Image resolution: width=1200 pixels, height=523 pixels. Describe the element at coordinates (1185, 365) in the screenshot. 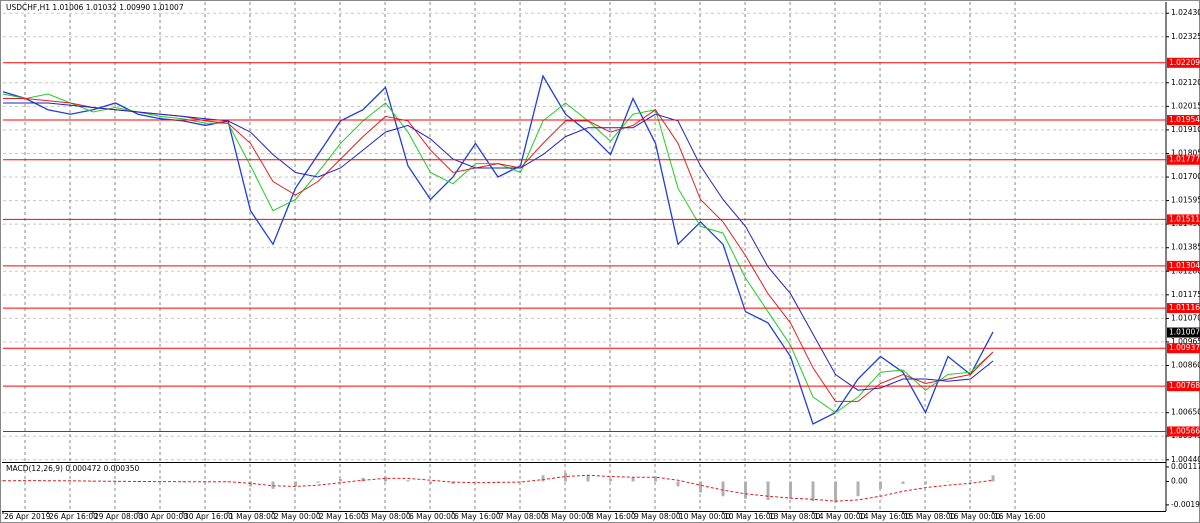

I see `price-tick-label: 1.00860` at that location.